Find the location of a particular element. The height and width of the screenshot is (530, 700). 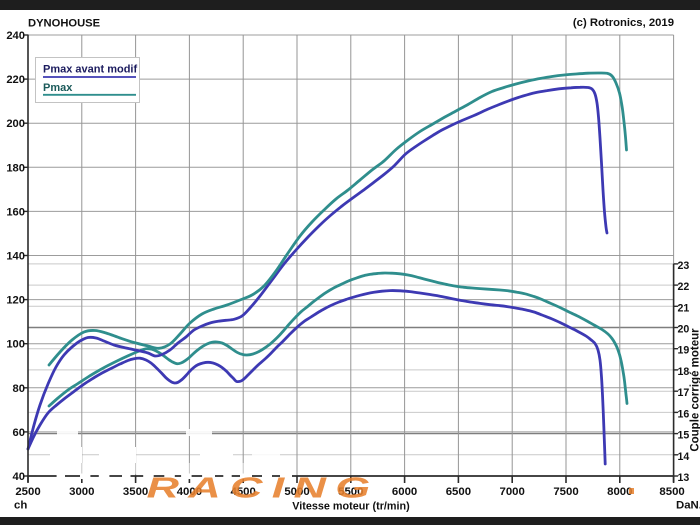

svg-text: 3000 is located at coordinates (81, 492).